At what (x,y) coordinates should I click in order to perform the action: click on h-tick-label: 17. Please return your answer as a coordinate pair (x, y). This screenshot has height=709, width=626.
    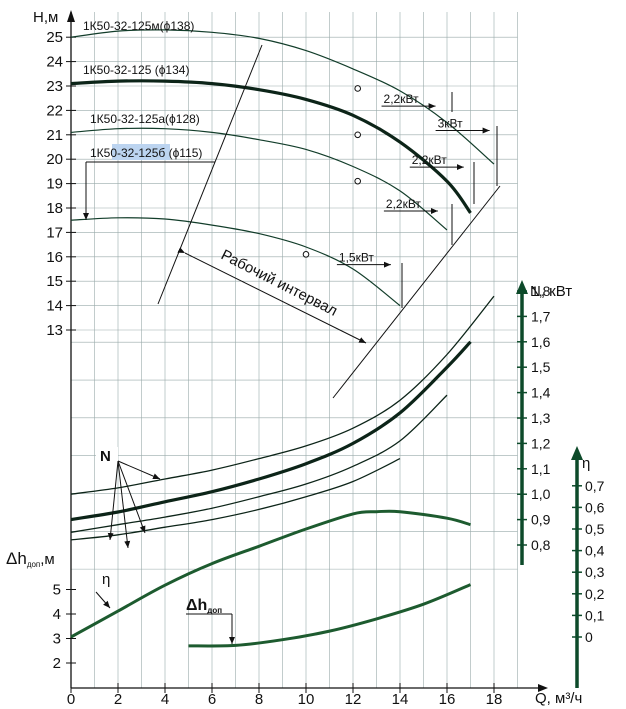
    Looking at the image, I should click on (54, 232).